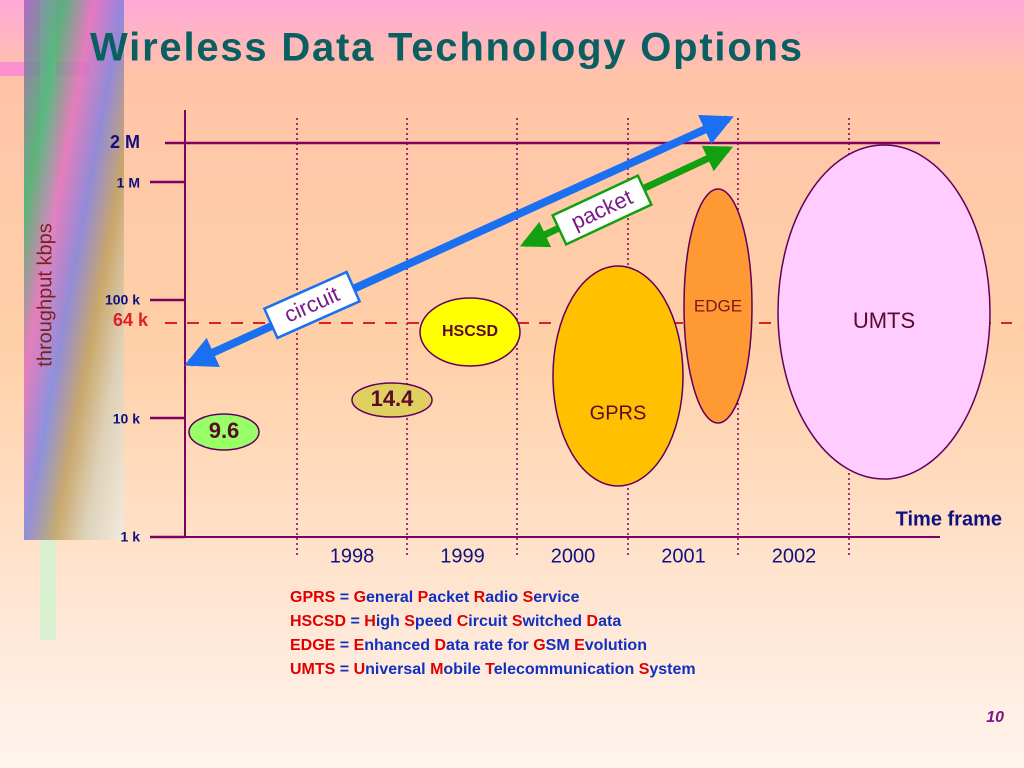 The image size is (1024, 768). I want to click on legend-segment: P, so click(423, 597).